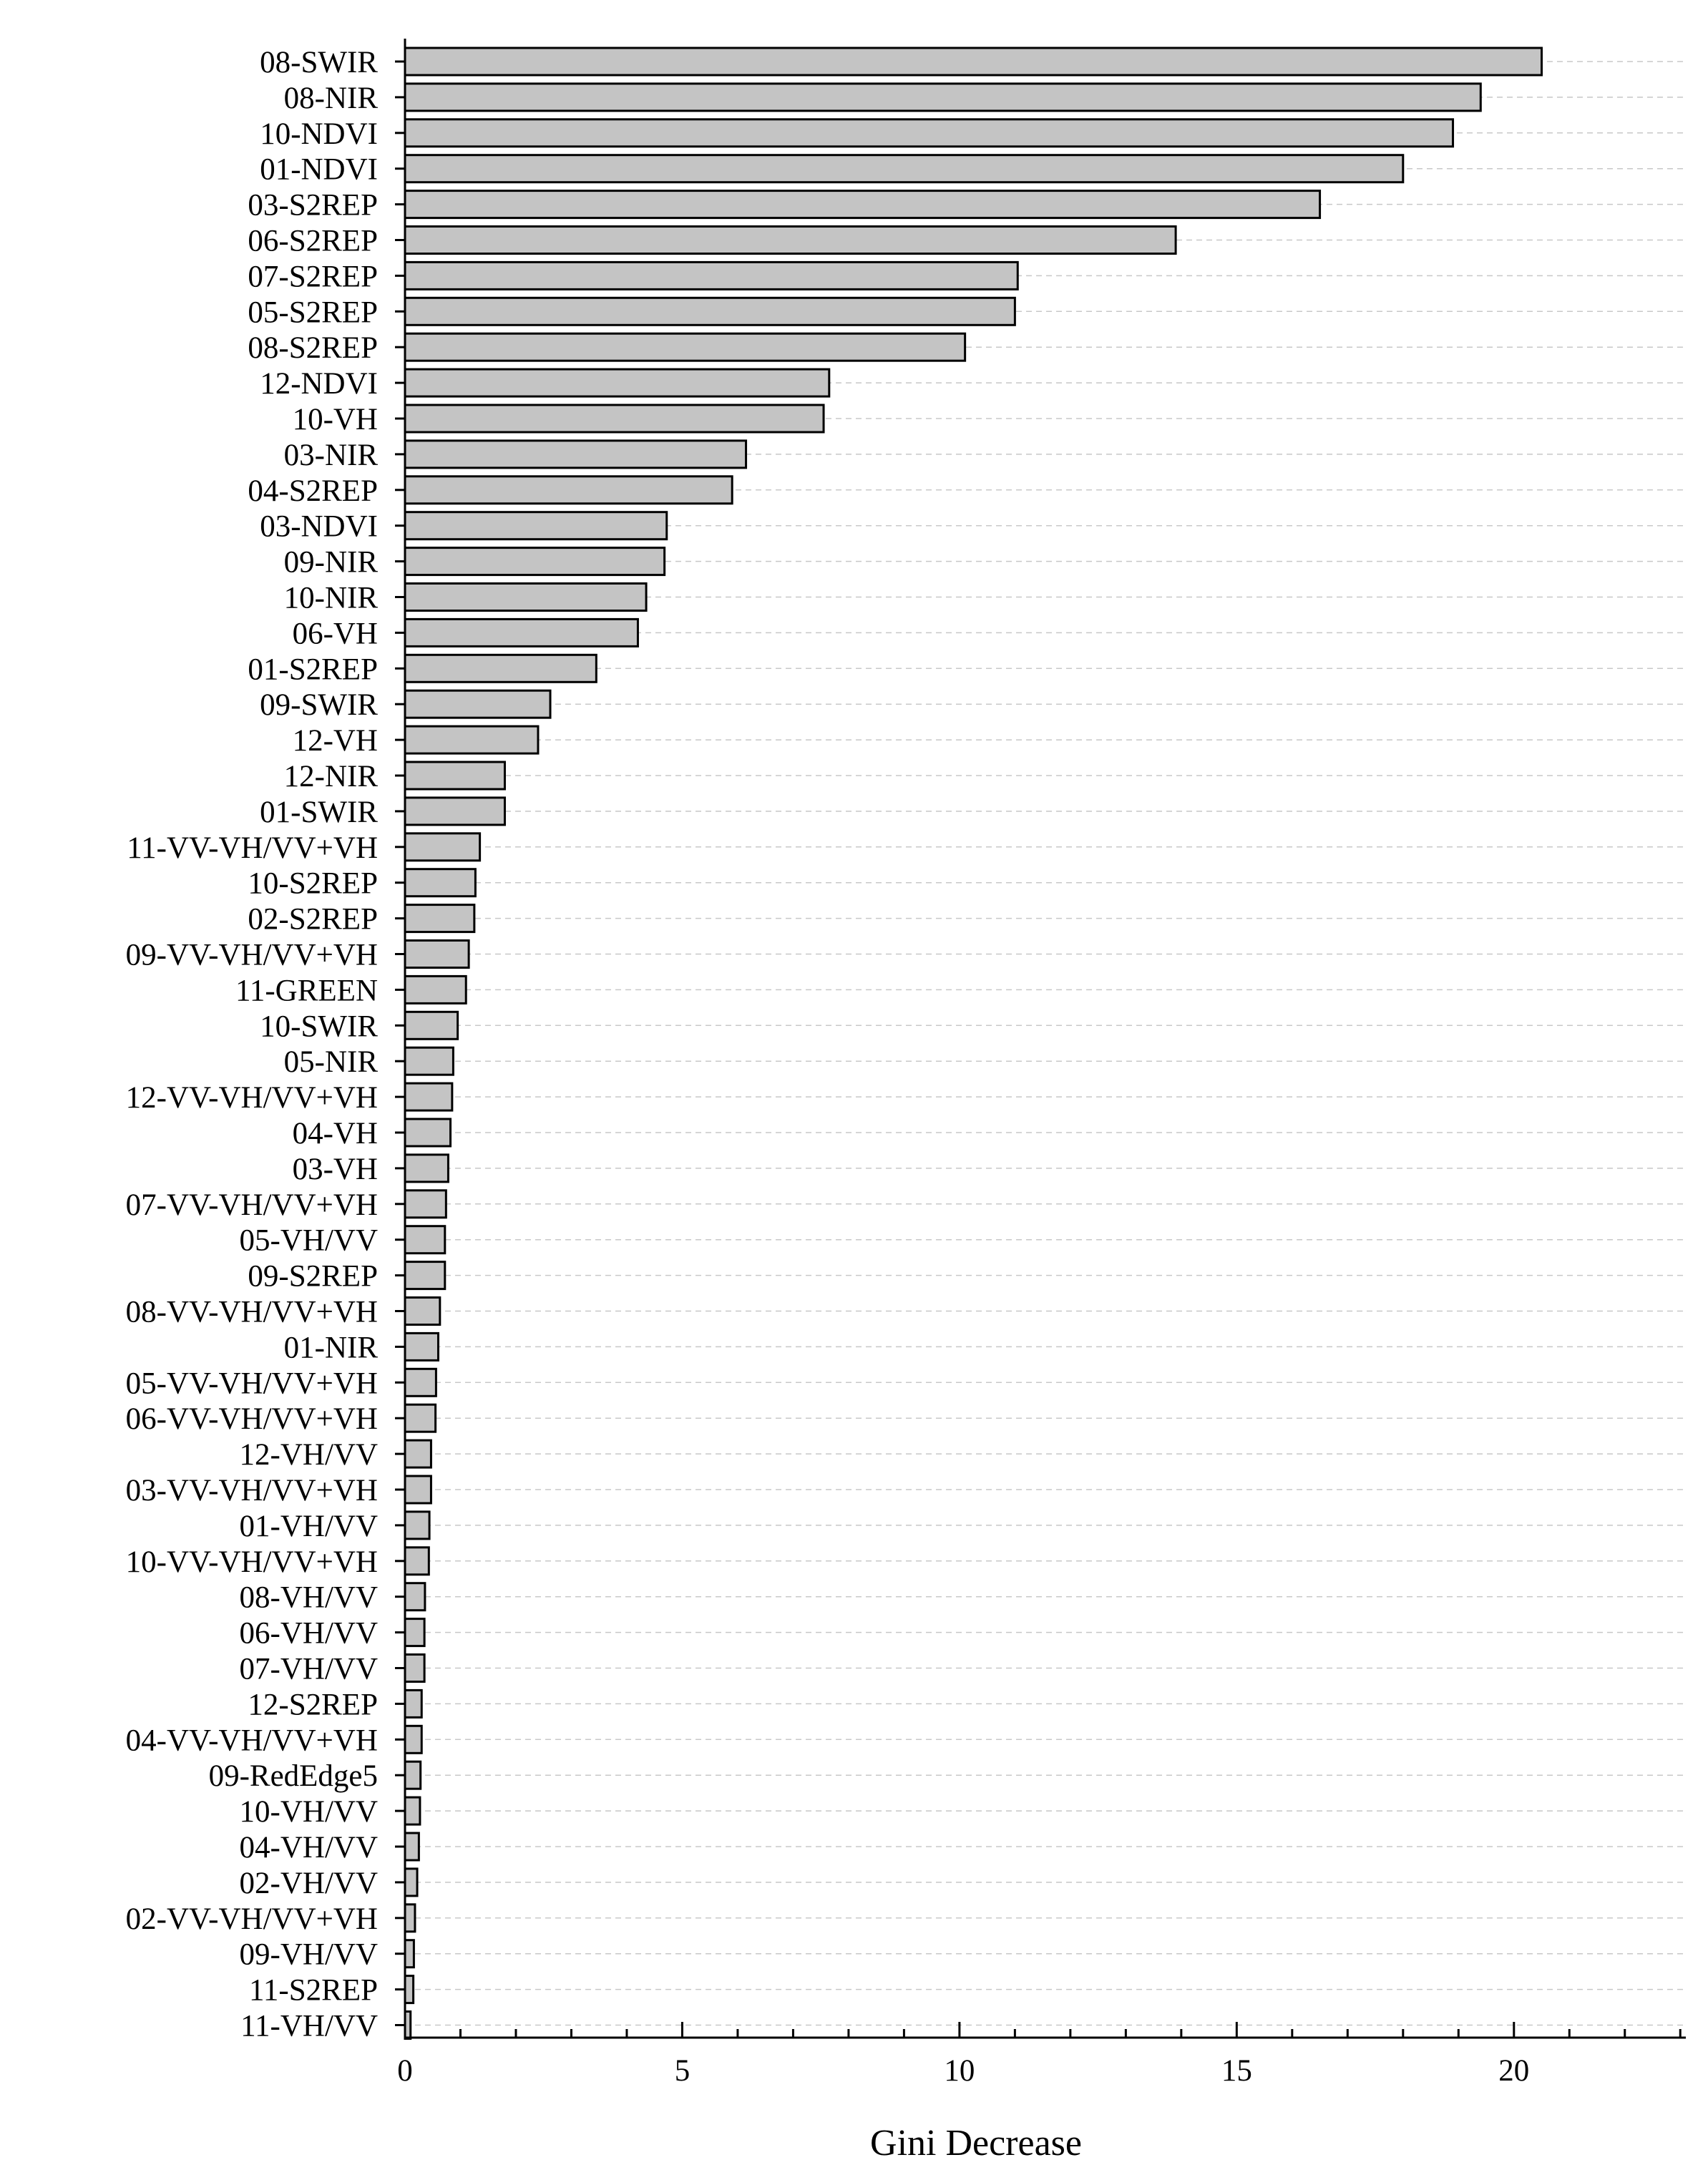  Describe the element at coordinates (335, 741) in the screenshot. I see `category-label: 12-VH` at that location.